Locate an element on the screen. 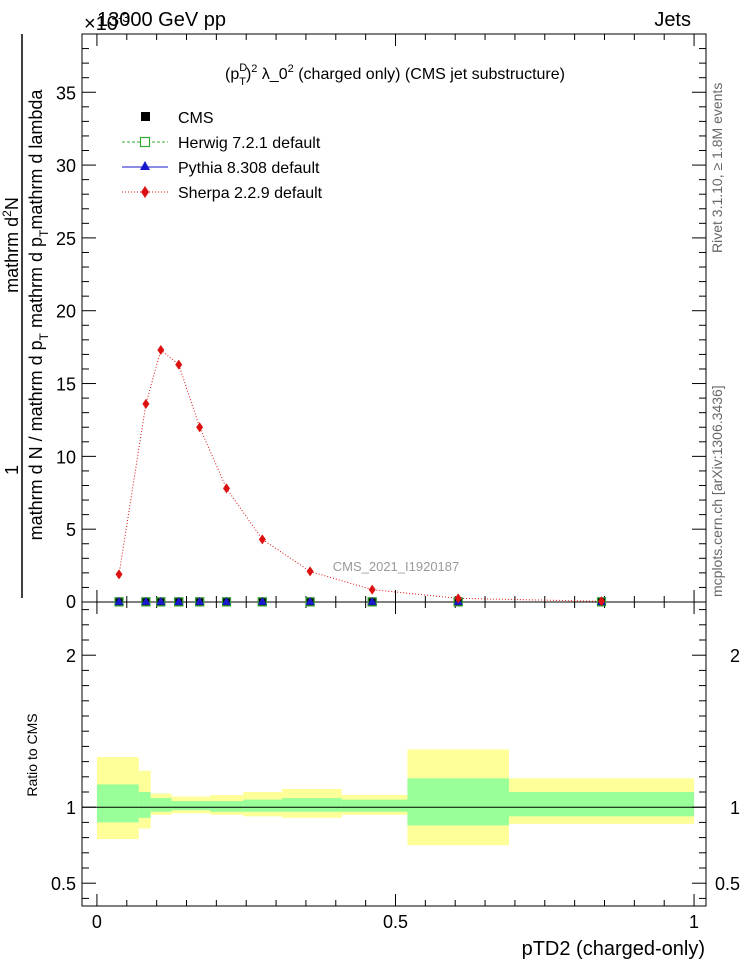 The width and height of the screenshot is (746, 977). legend-marker-sherpa is located at coordinates (145, 192).